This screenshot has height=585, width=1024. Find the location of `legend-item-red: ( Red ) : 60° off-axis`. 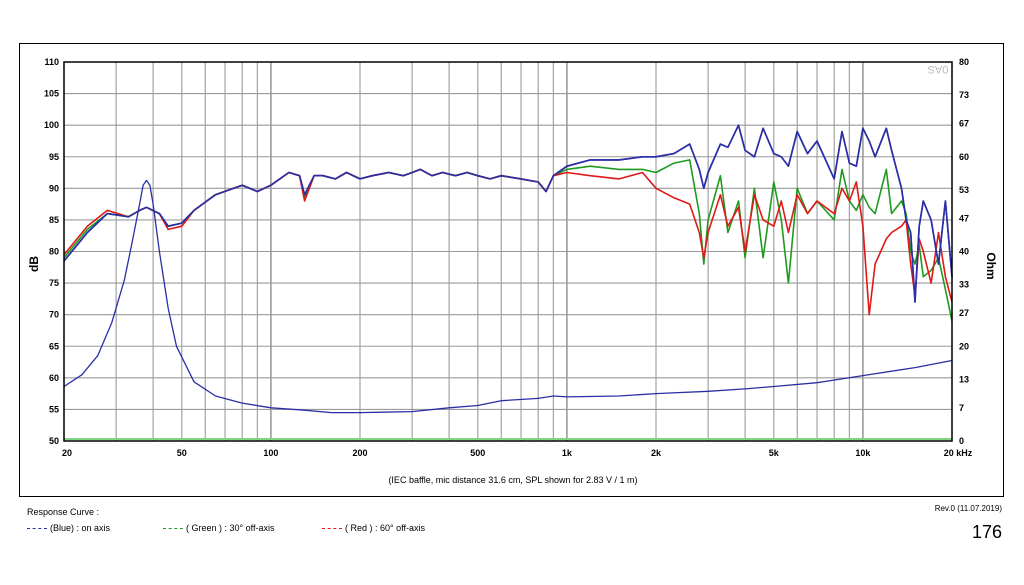

legend-item-red: ( Red ) : 60° off-axis is located at coordinates (373, 528).